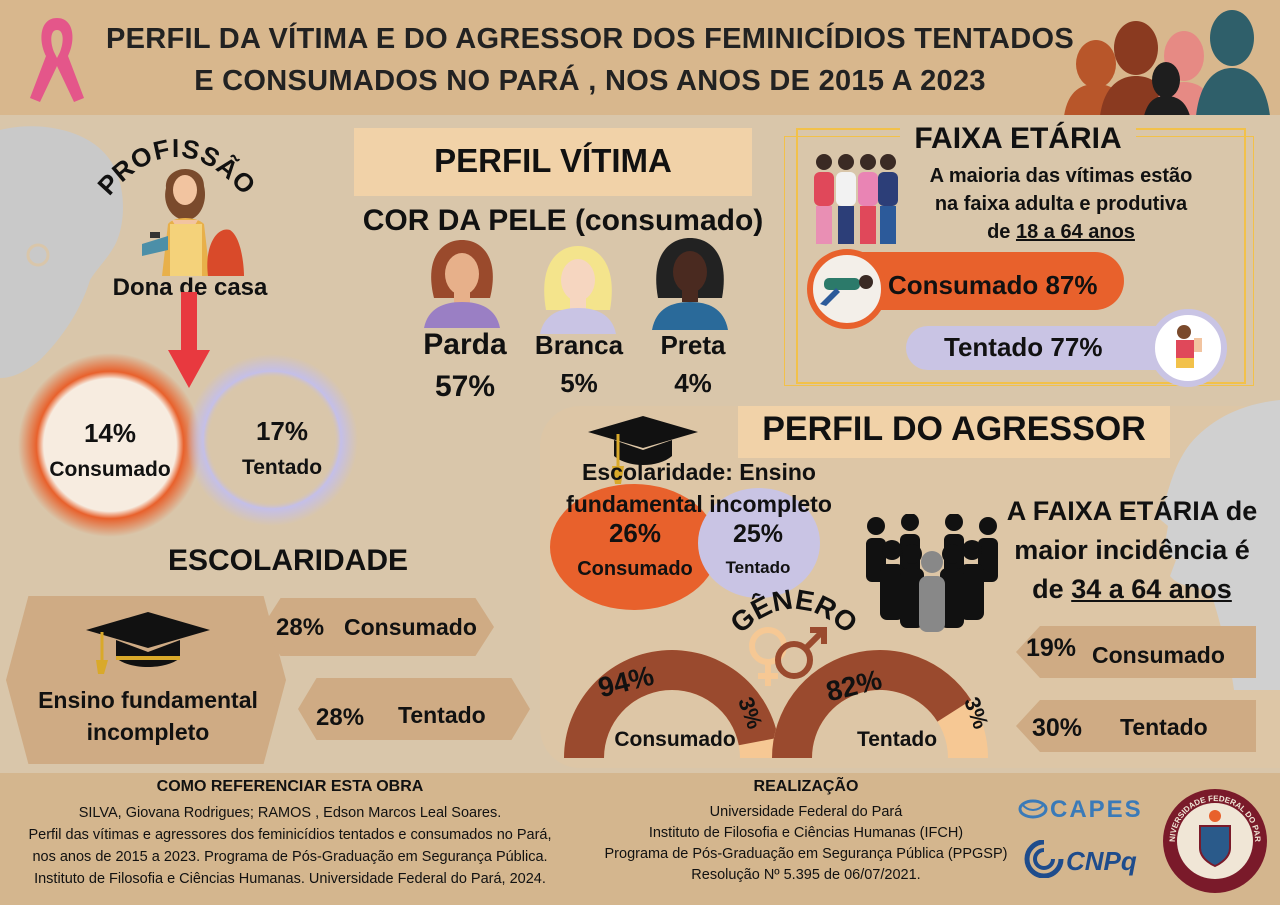 The height and width of the screenshot is (905, 1280). I want to click on aggressor-age-consumado-label: Consumado, so click(1158, 655).